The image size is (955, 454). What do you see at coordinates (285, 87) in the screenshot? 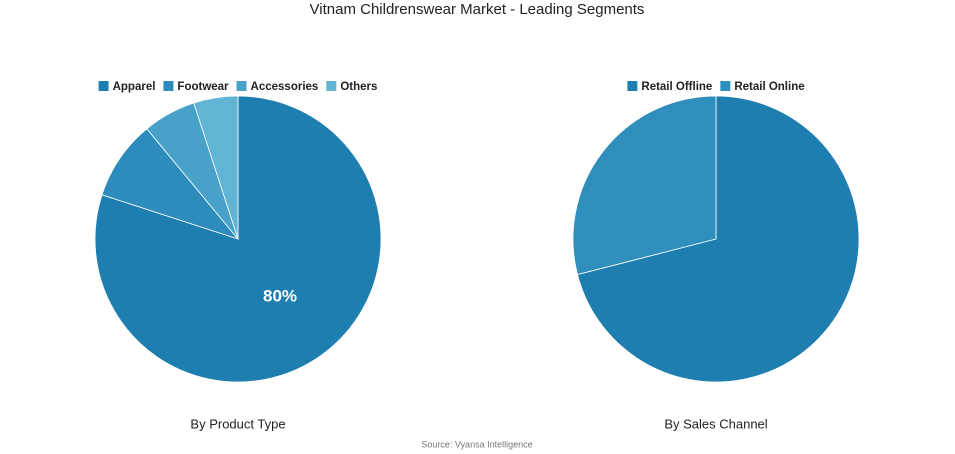
I see `legend-label: Accessories` at bounding box center [285, 87].